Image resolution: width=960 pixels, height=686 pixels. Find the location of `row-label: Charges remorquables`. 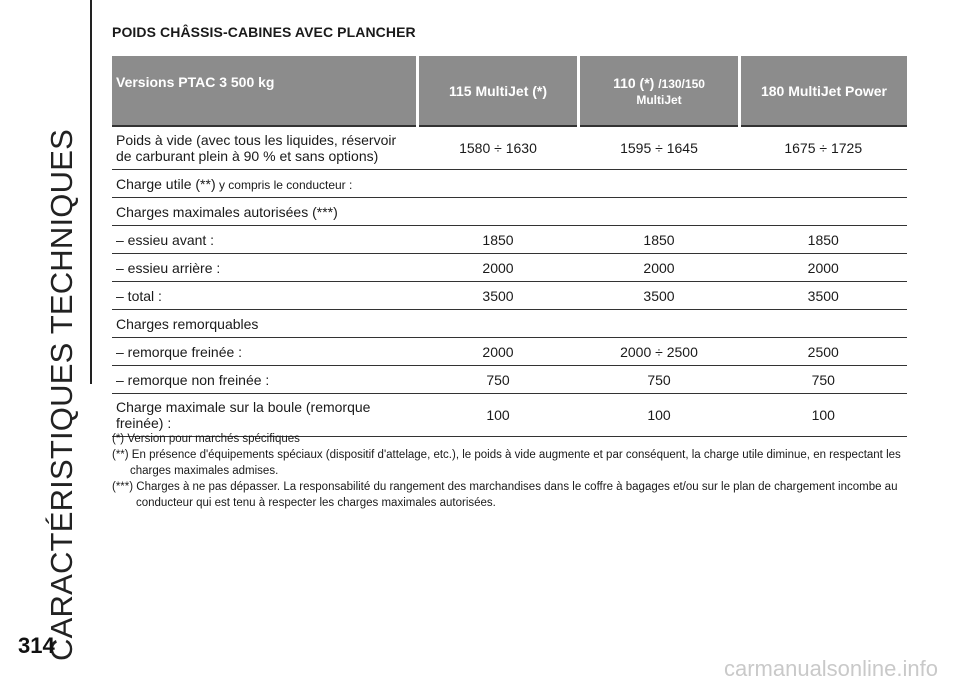

row-label: Charges remorquables is located at coordinates (265, 323).